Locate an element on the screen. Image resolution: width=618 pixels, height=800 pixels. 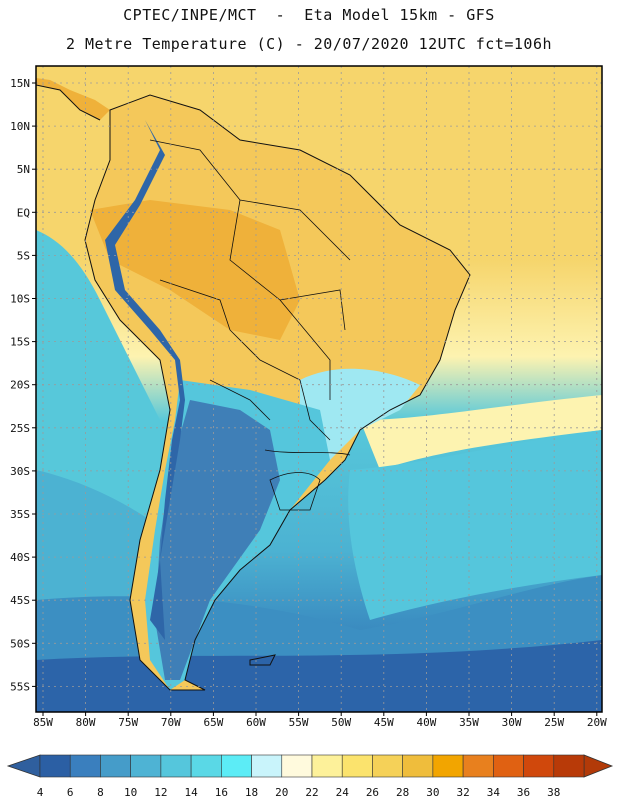
colorbar-under-arrow is located at coordinates (23, 766).